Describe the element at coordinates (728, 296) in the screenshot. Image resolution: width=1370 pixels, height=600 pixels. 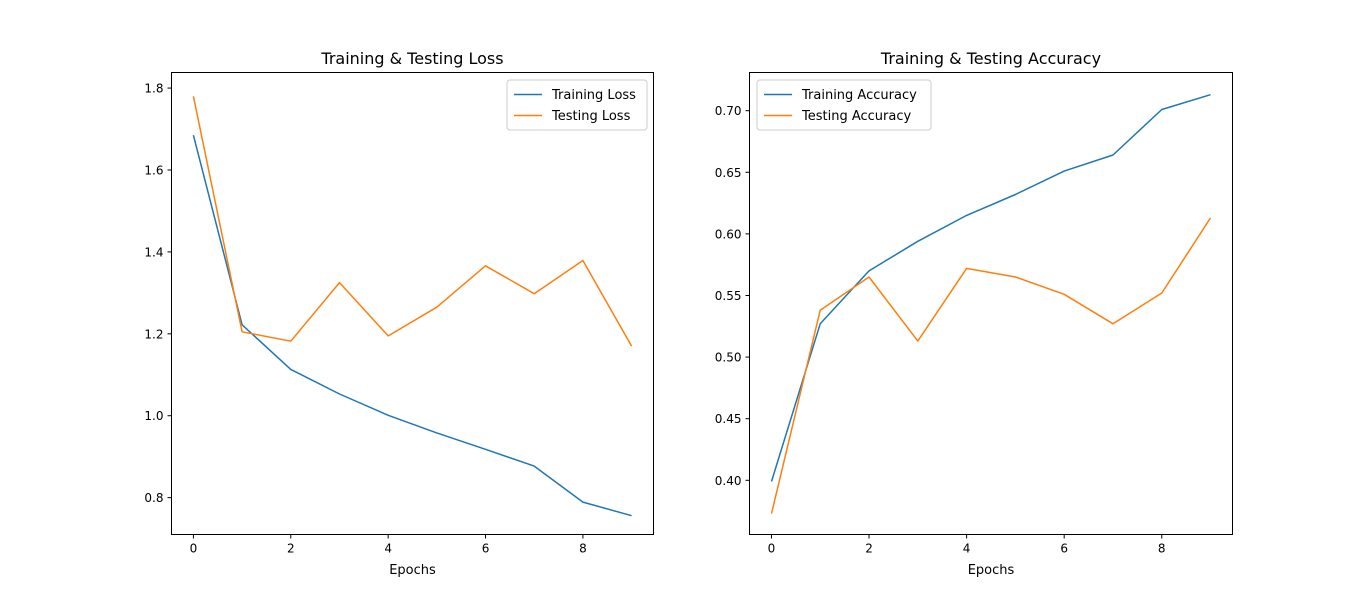
I see `y-tick-label: 0.55` at that location.